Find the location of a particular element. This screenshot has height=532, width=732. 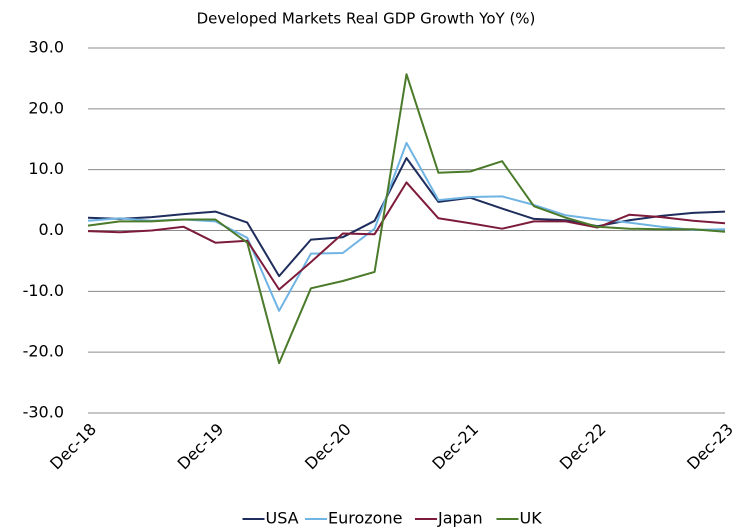

x-tick-label: Dec-18 is located at coordinates (73, 447).